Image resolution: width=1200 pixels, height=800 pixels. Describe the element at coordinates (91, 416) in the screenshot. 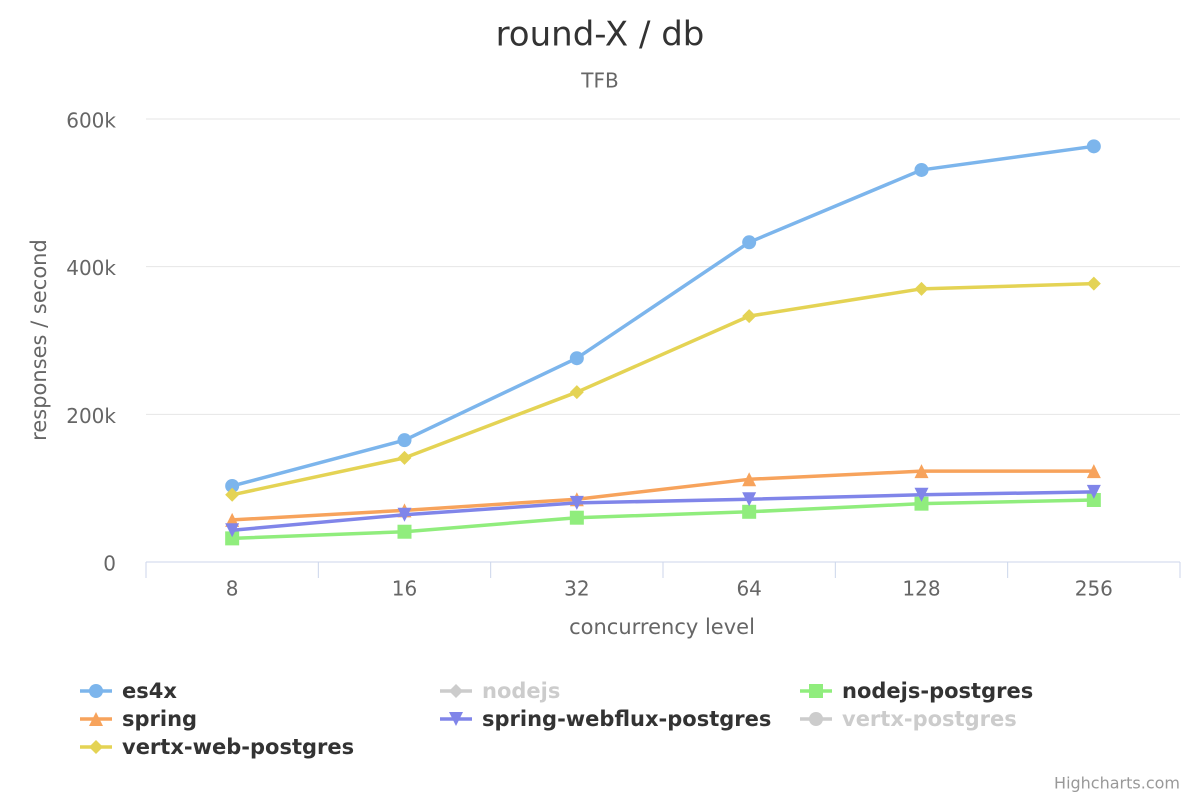

I see `y-tick-label: 200k` at that location.